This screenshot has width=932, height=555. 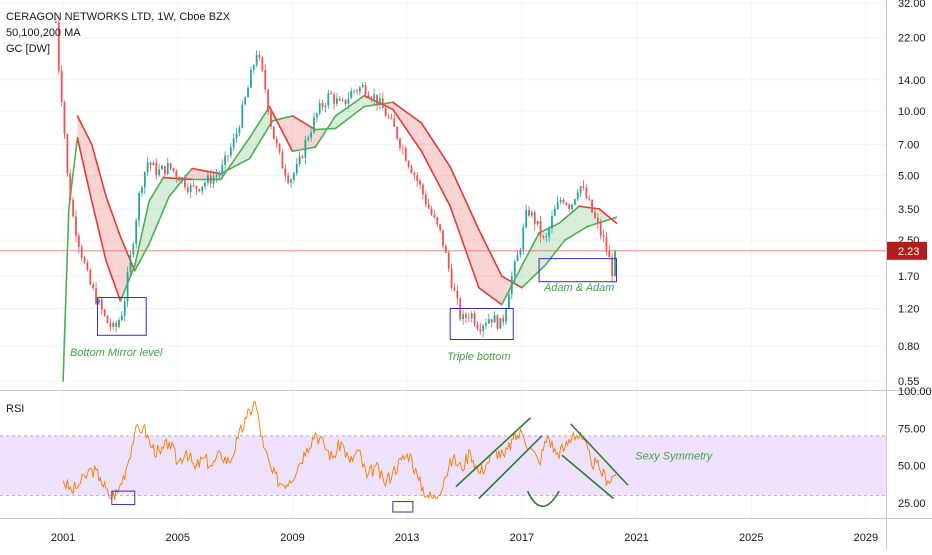 I want to click on annotation-label: Bottom Mirror level, so click(x=116, y=353).